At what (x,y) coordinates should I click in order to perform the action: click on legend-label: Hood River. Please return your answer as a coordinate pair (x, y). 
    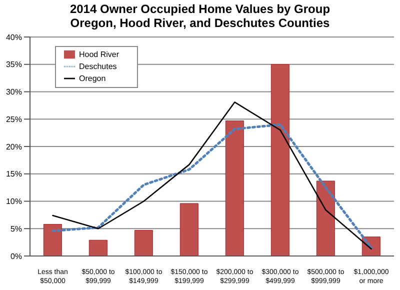
    Looking at the image, I should click on (99, 54).